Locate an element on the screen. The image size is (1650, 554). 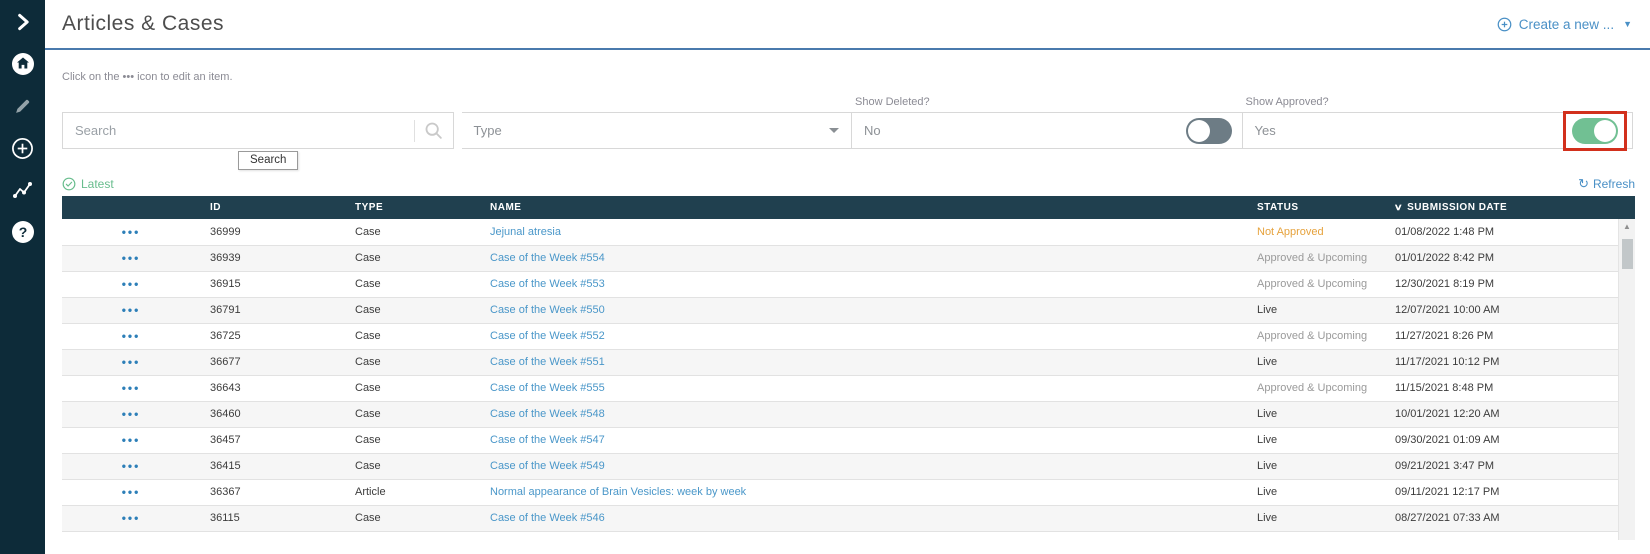
column-header-type: TYPE is located at coordinates (412, 207).